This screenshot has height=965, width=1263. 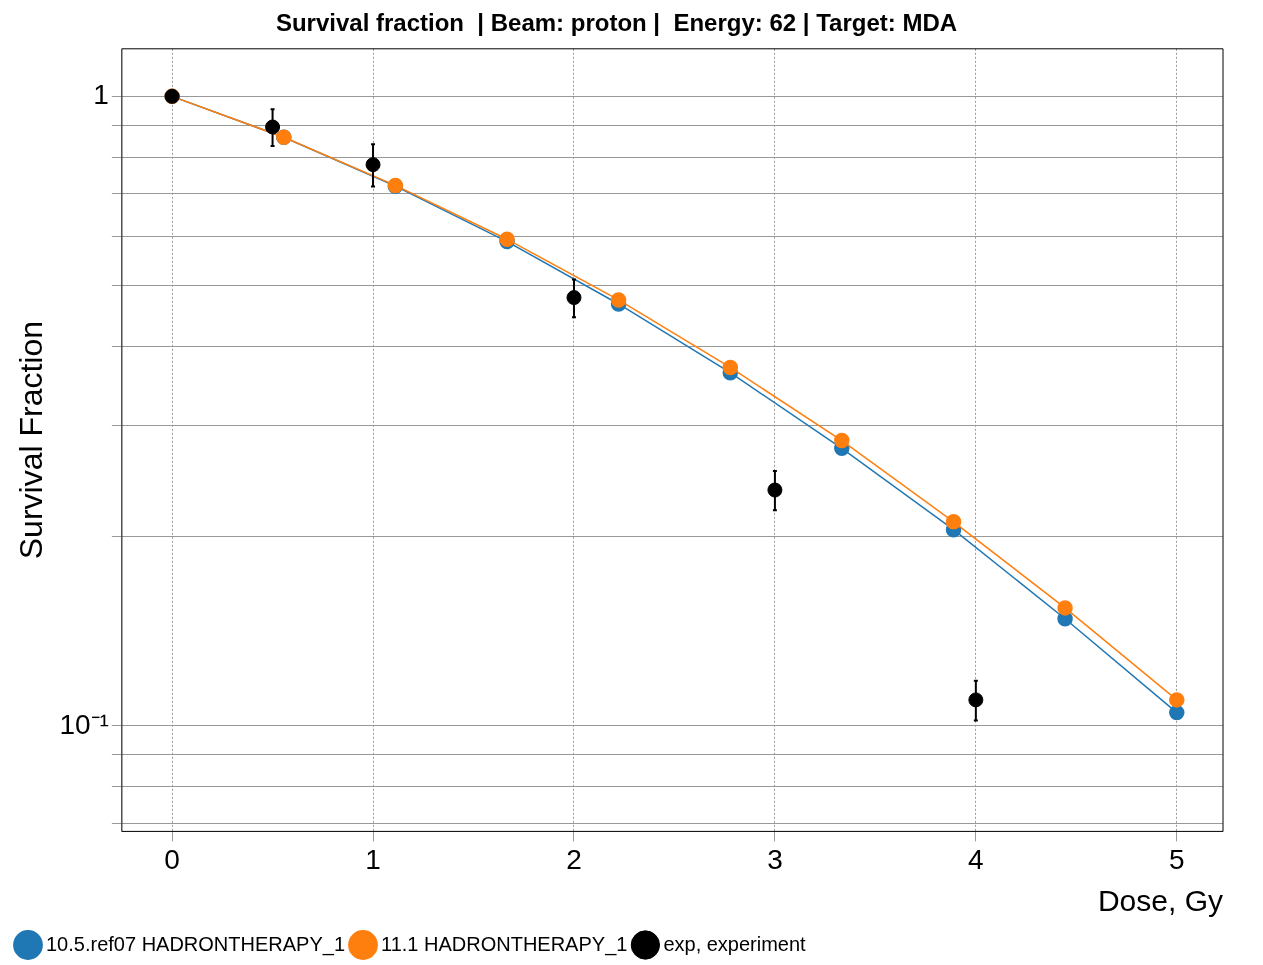 I want to click on x-tick-label: 1, so click(x=373, y=859).